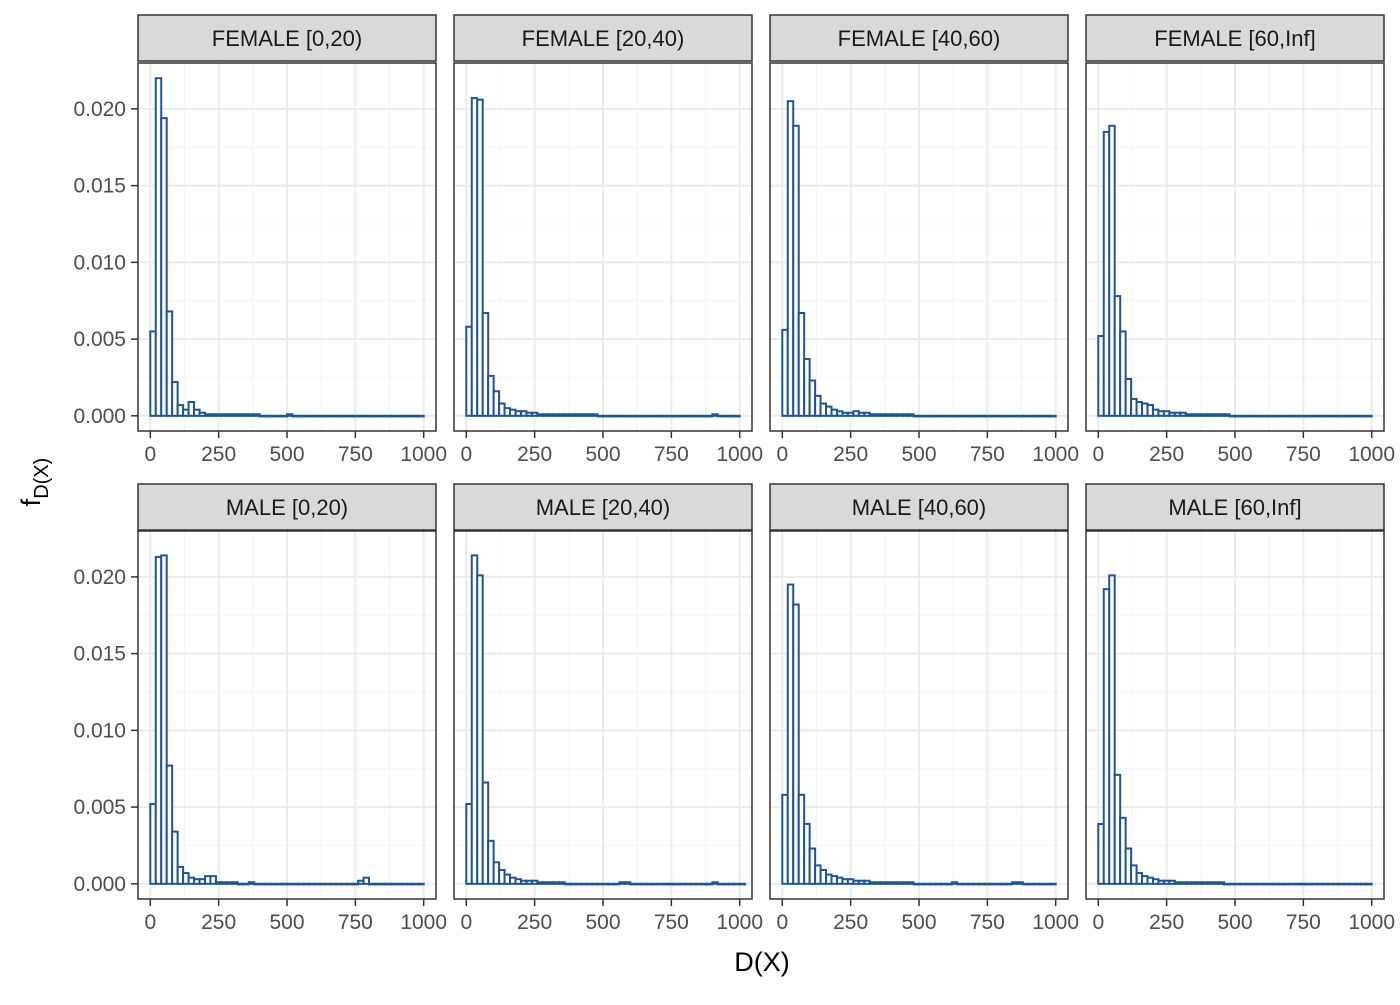  Describe the element at coordinates (924, 708) in the screenshot. I see `facet-panel: MALE [40,60) 0 250 500 750 1000` at that location.